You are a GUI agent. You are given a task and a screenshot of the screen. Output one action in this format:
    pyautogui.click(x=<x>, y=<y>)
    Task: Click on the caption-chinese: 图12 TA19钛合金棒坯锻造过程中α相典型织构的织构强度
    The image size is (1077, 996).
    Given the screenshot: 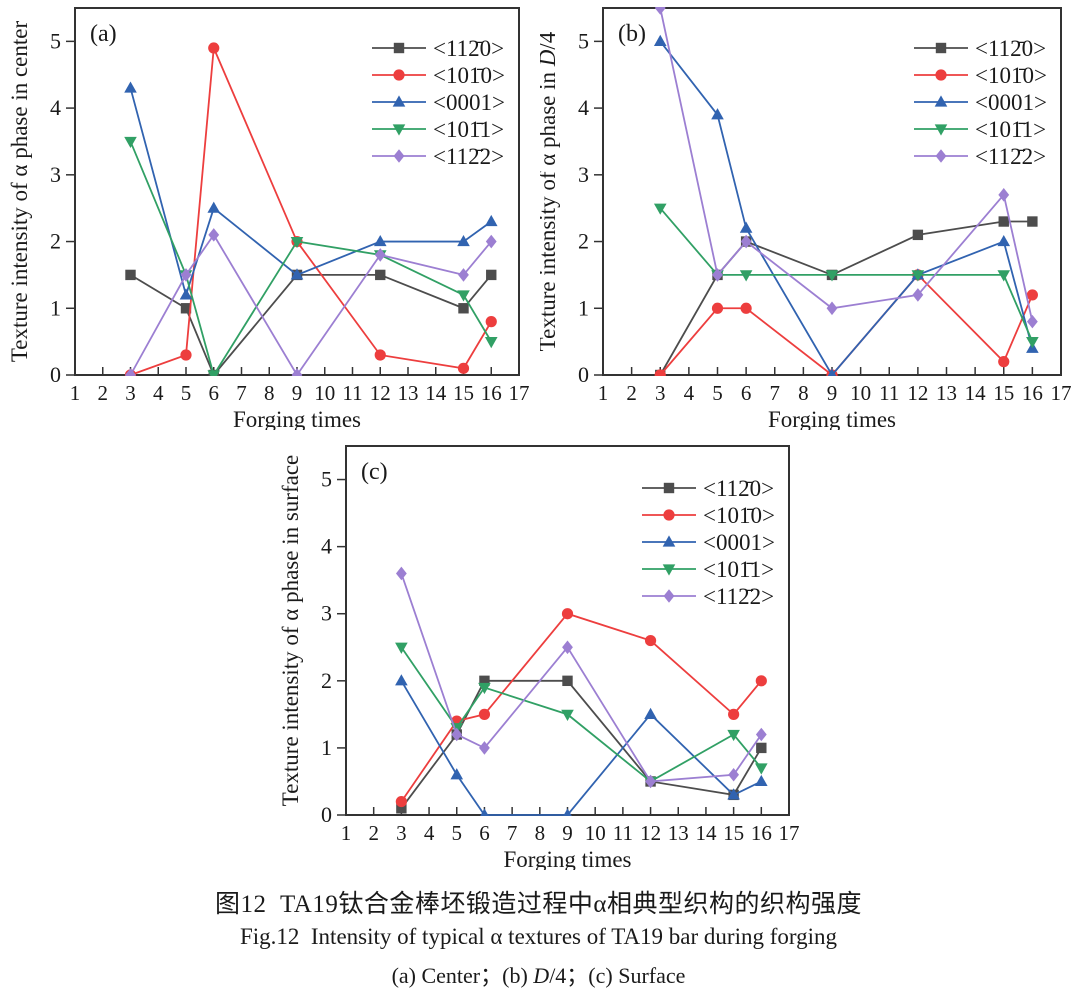 What is the action you would take?
    pyautogui.click(x=538, y=904)
    